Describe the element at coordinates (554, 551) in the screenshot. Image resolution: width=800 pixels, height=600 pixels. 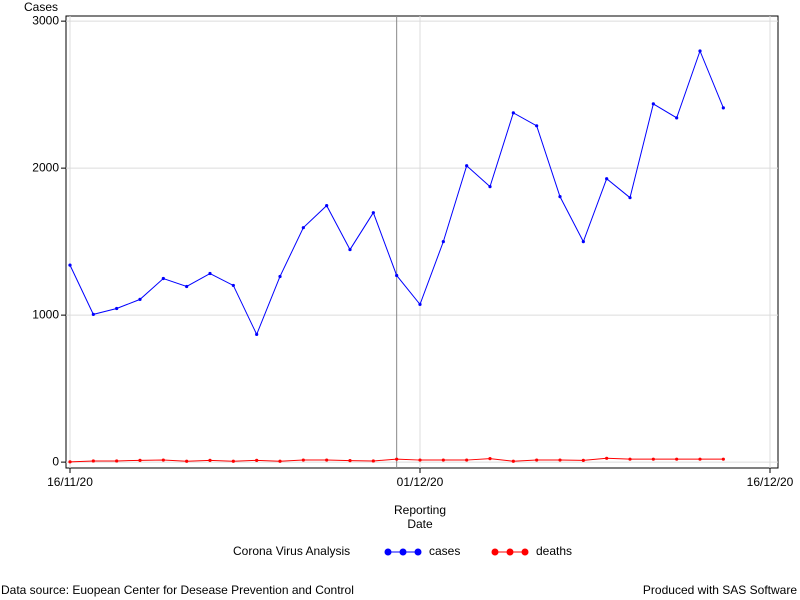
I see `legend-label: deaths` at that location.